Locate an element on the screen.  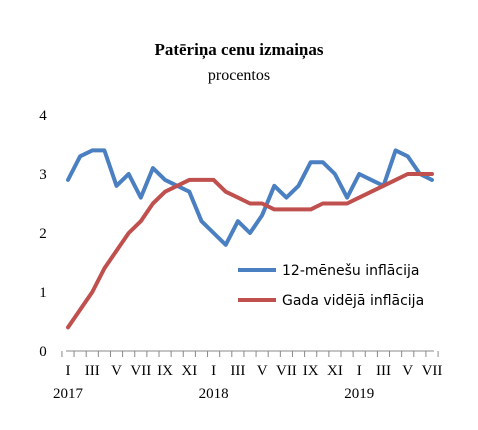
x-year-label: 2017 is located at coordinates (68, 394).